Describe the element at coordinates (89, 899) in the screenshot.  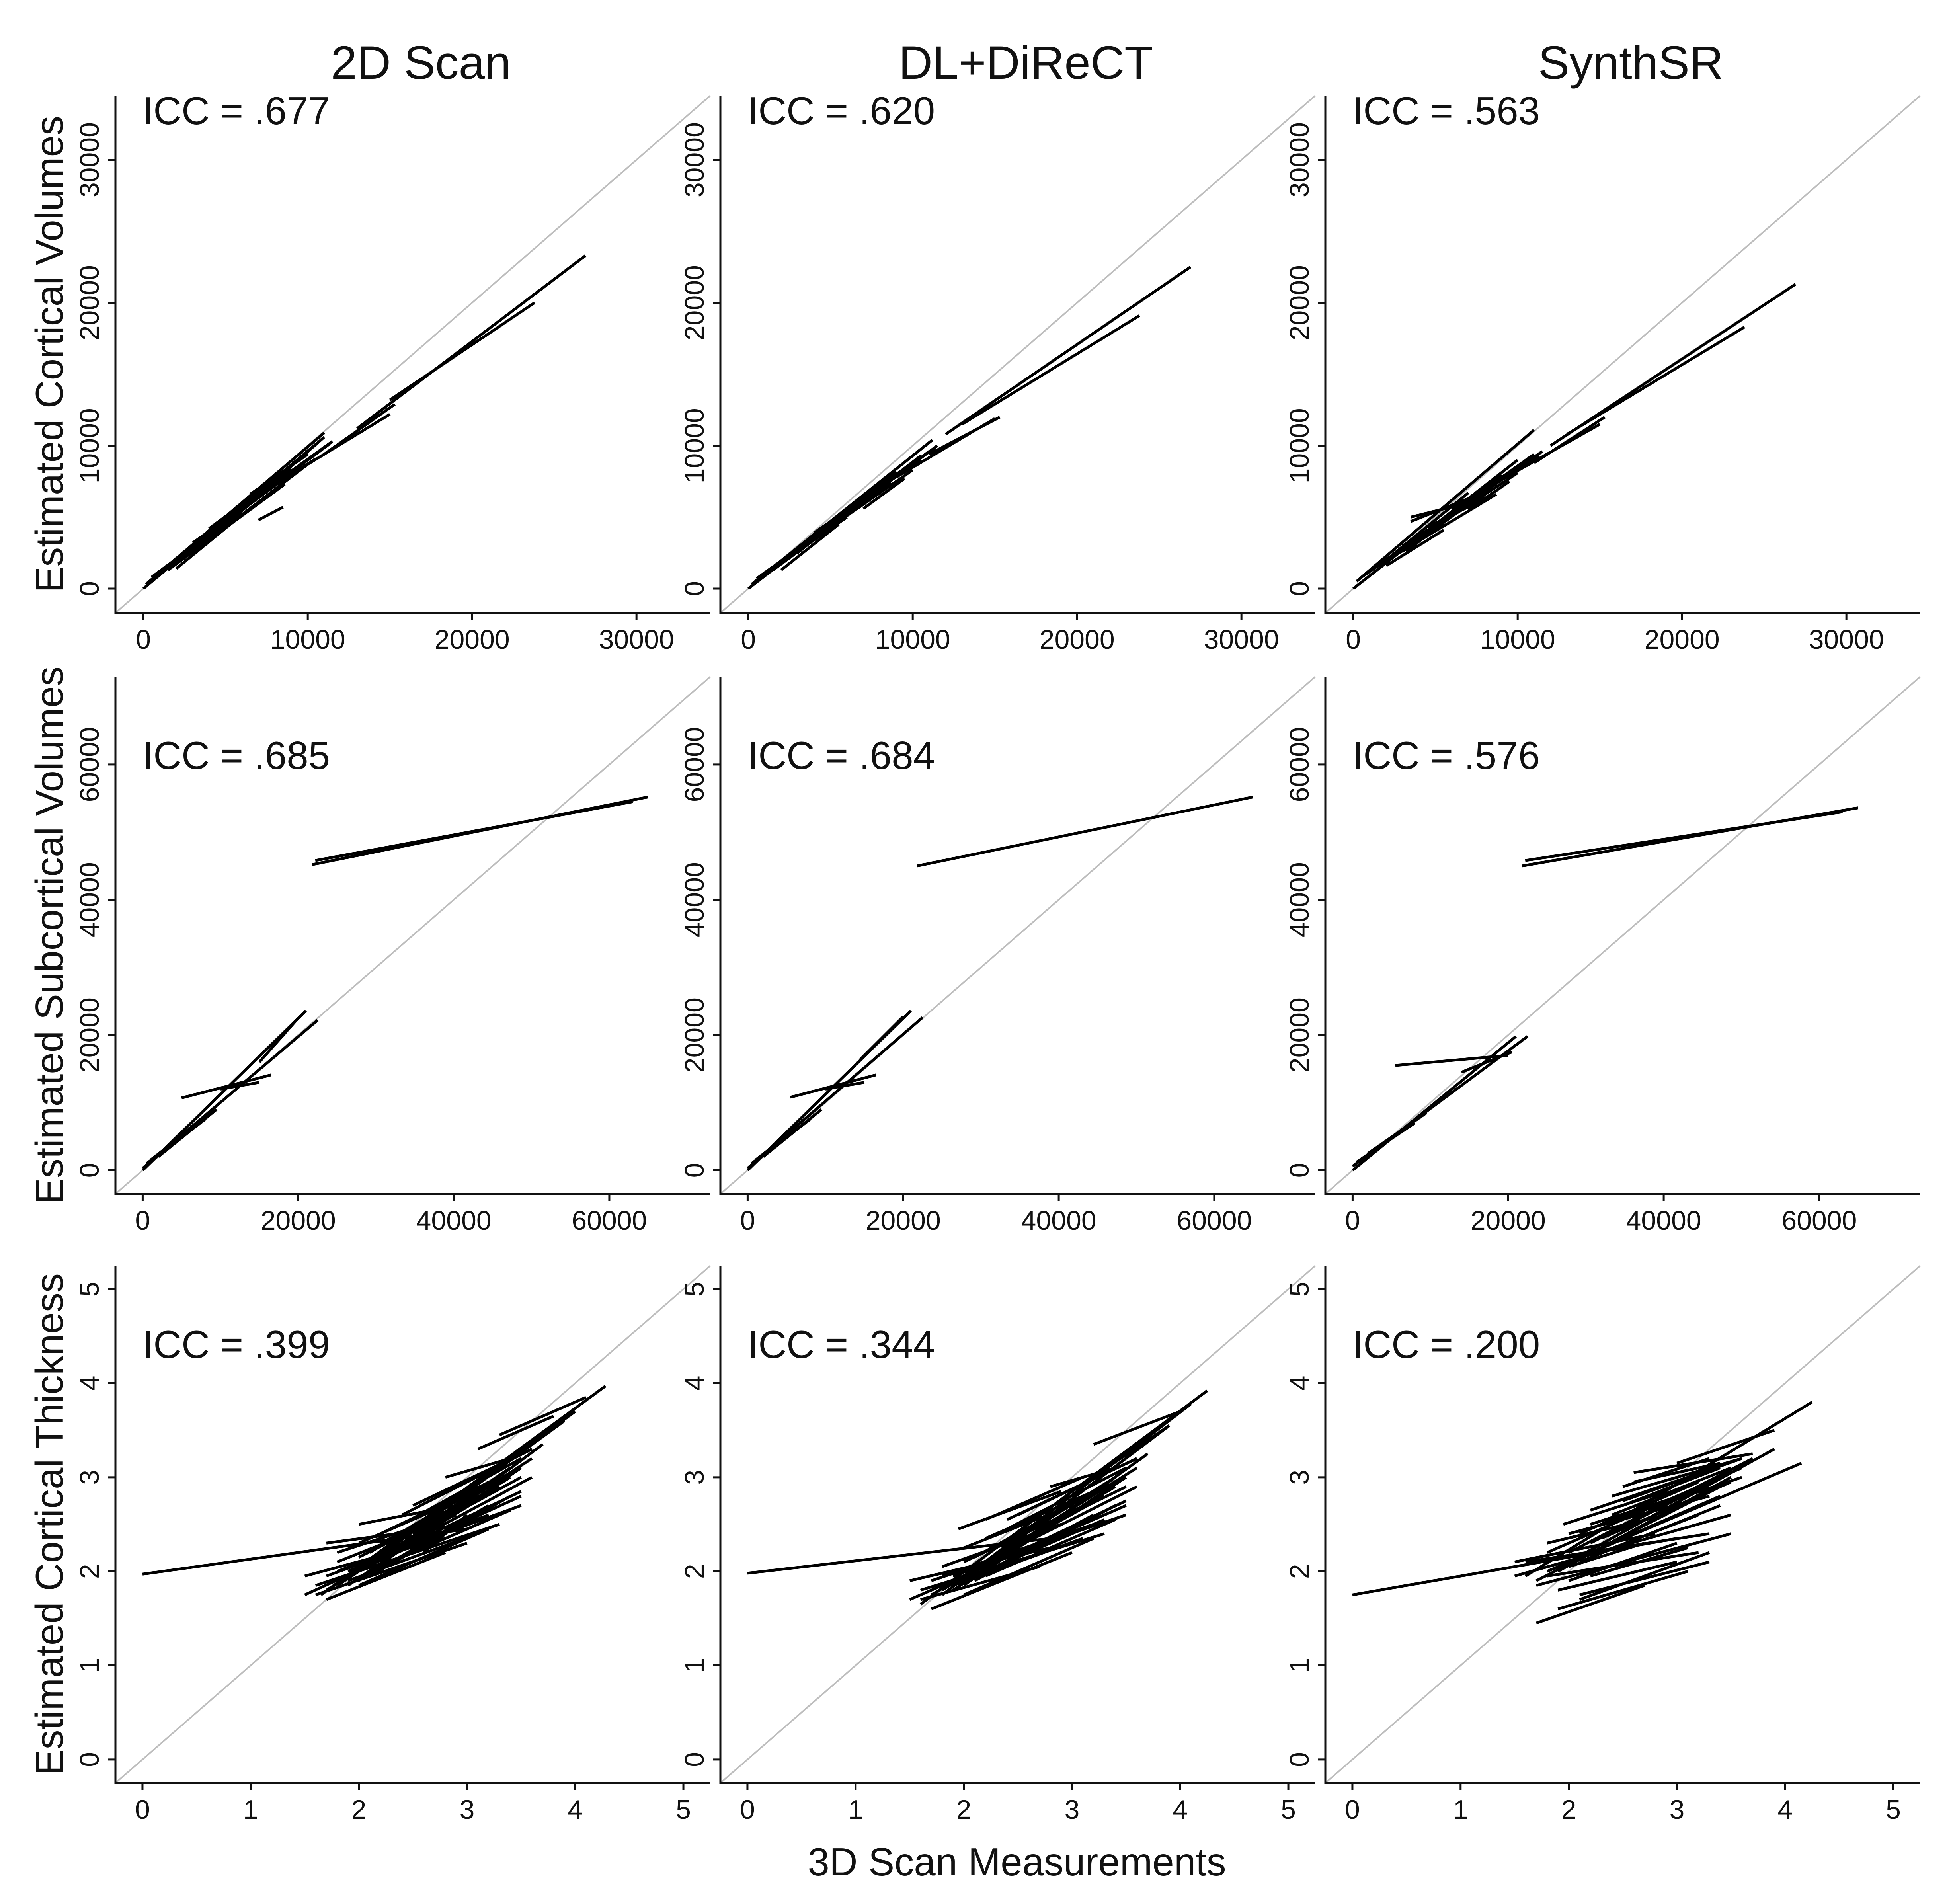
I see `y-tick-label: 40000` at that location.